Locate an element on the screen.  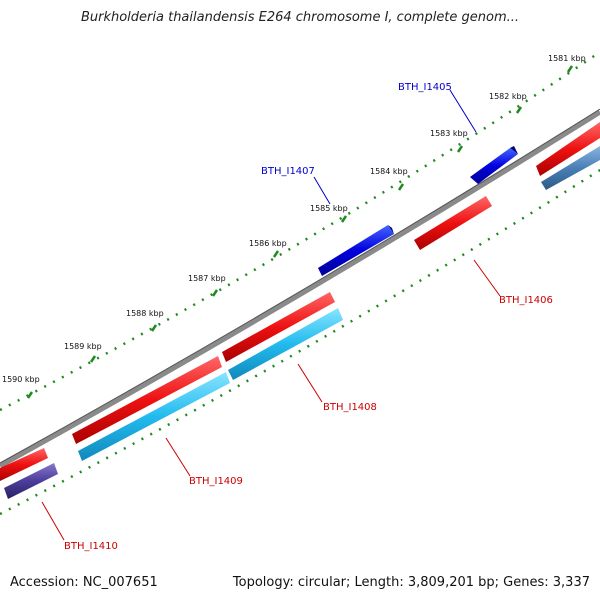
label-bth-i1406: BTH_I1406 is located at coordinates (526, 300).